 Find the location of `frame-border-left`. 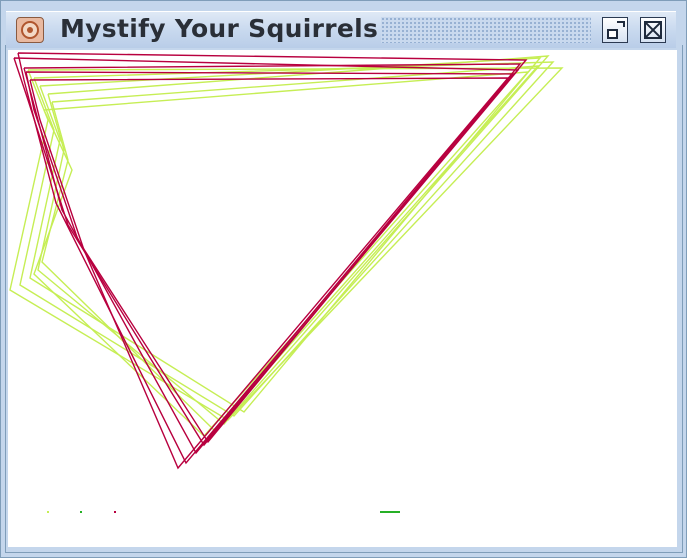

frame-border-left is located at coordinates (5, 299).